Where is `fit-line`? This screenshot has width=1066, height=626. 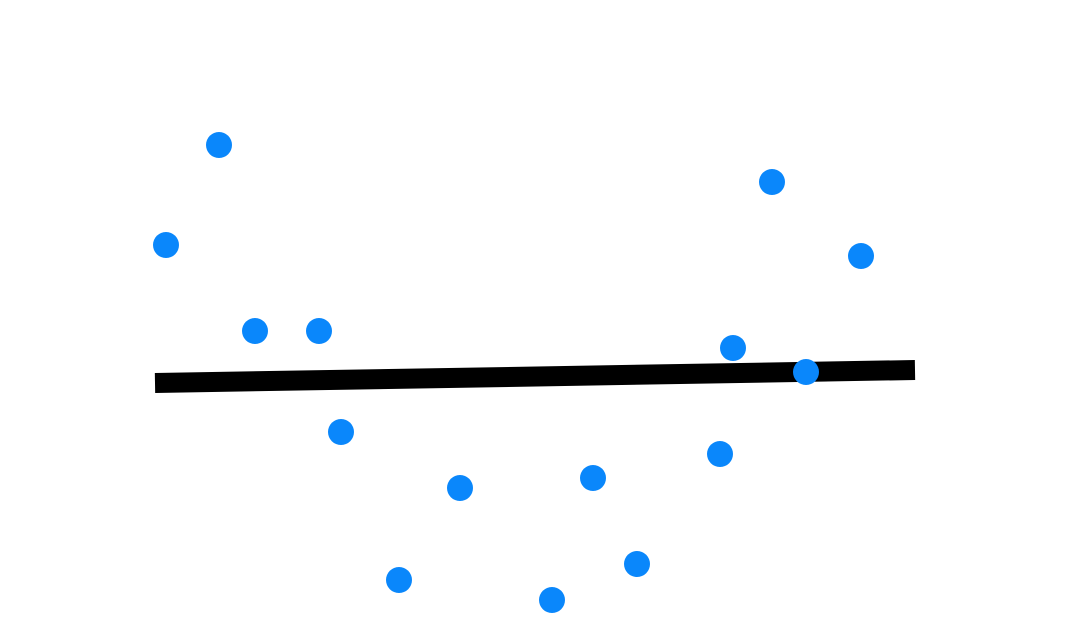 fit-line is located at coordinates (535, 376).